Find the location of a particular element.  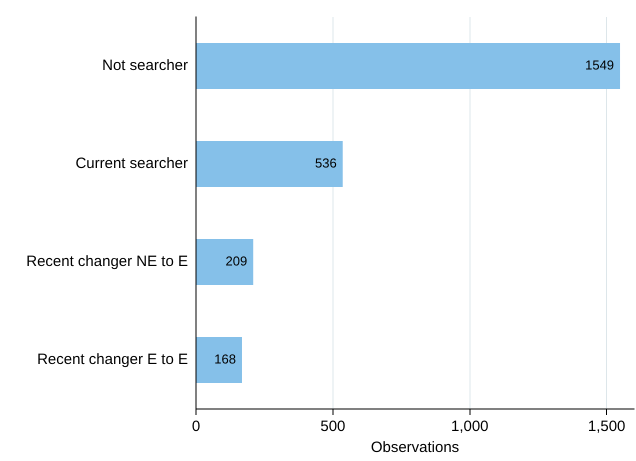

data-label: 536 is located at coordinates (326, 163).